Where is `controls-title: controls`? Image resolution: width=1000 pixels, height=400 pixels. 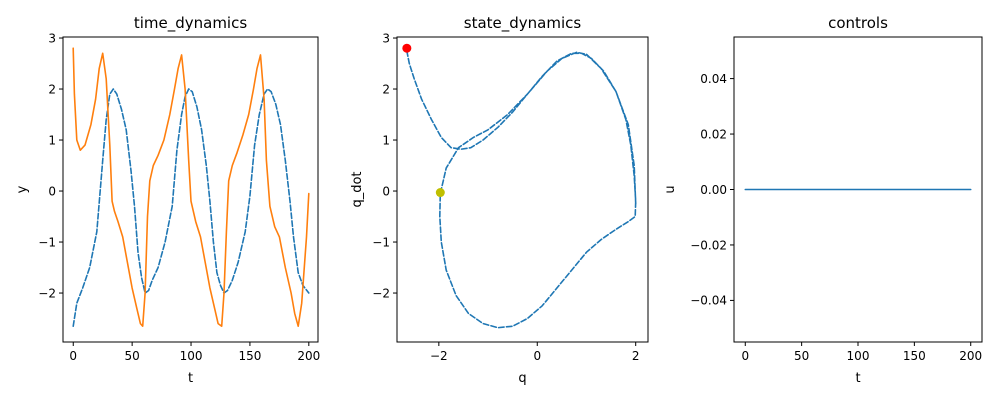
controls-title: controls is located at coordinates (858, 23).